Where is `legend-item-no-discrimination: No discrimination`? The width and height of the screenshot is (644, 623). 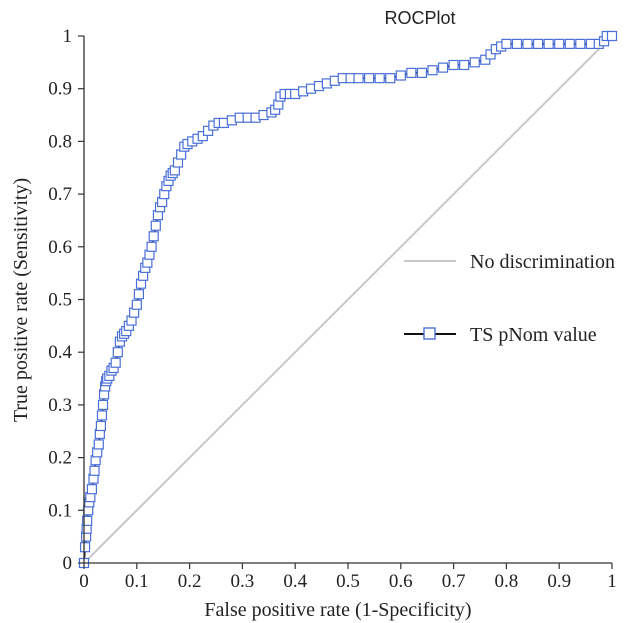
legend-item-no-discrimination: No discrimination is located at coordinates (509, 262).